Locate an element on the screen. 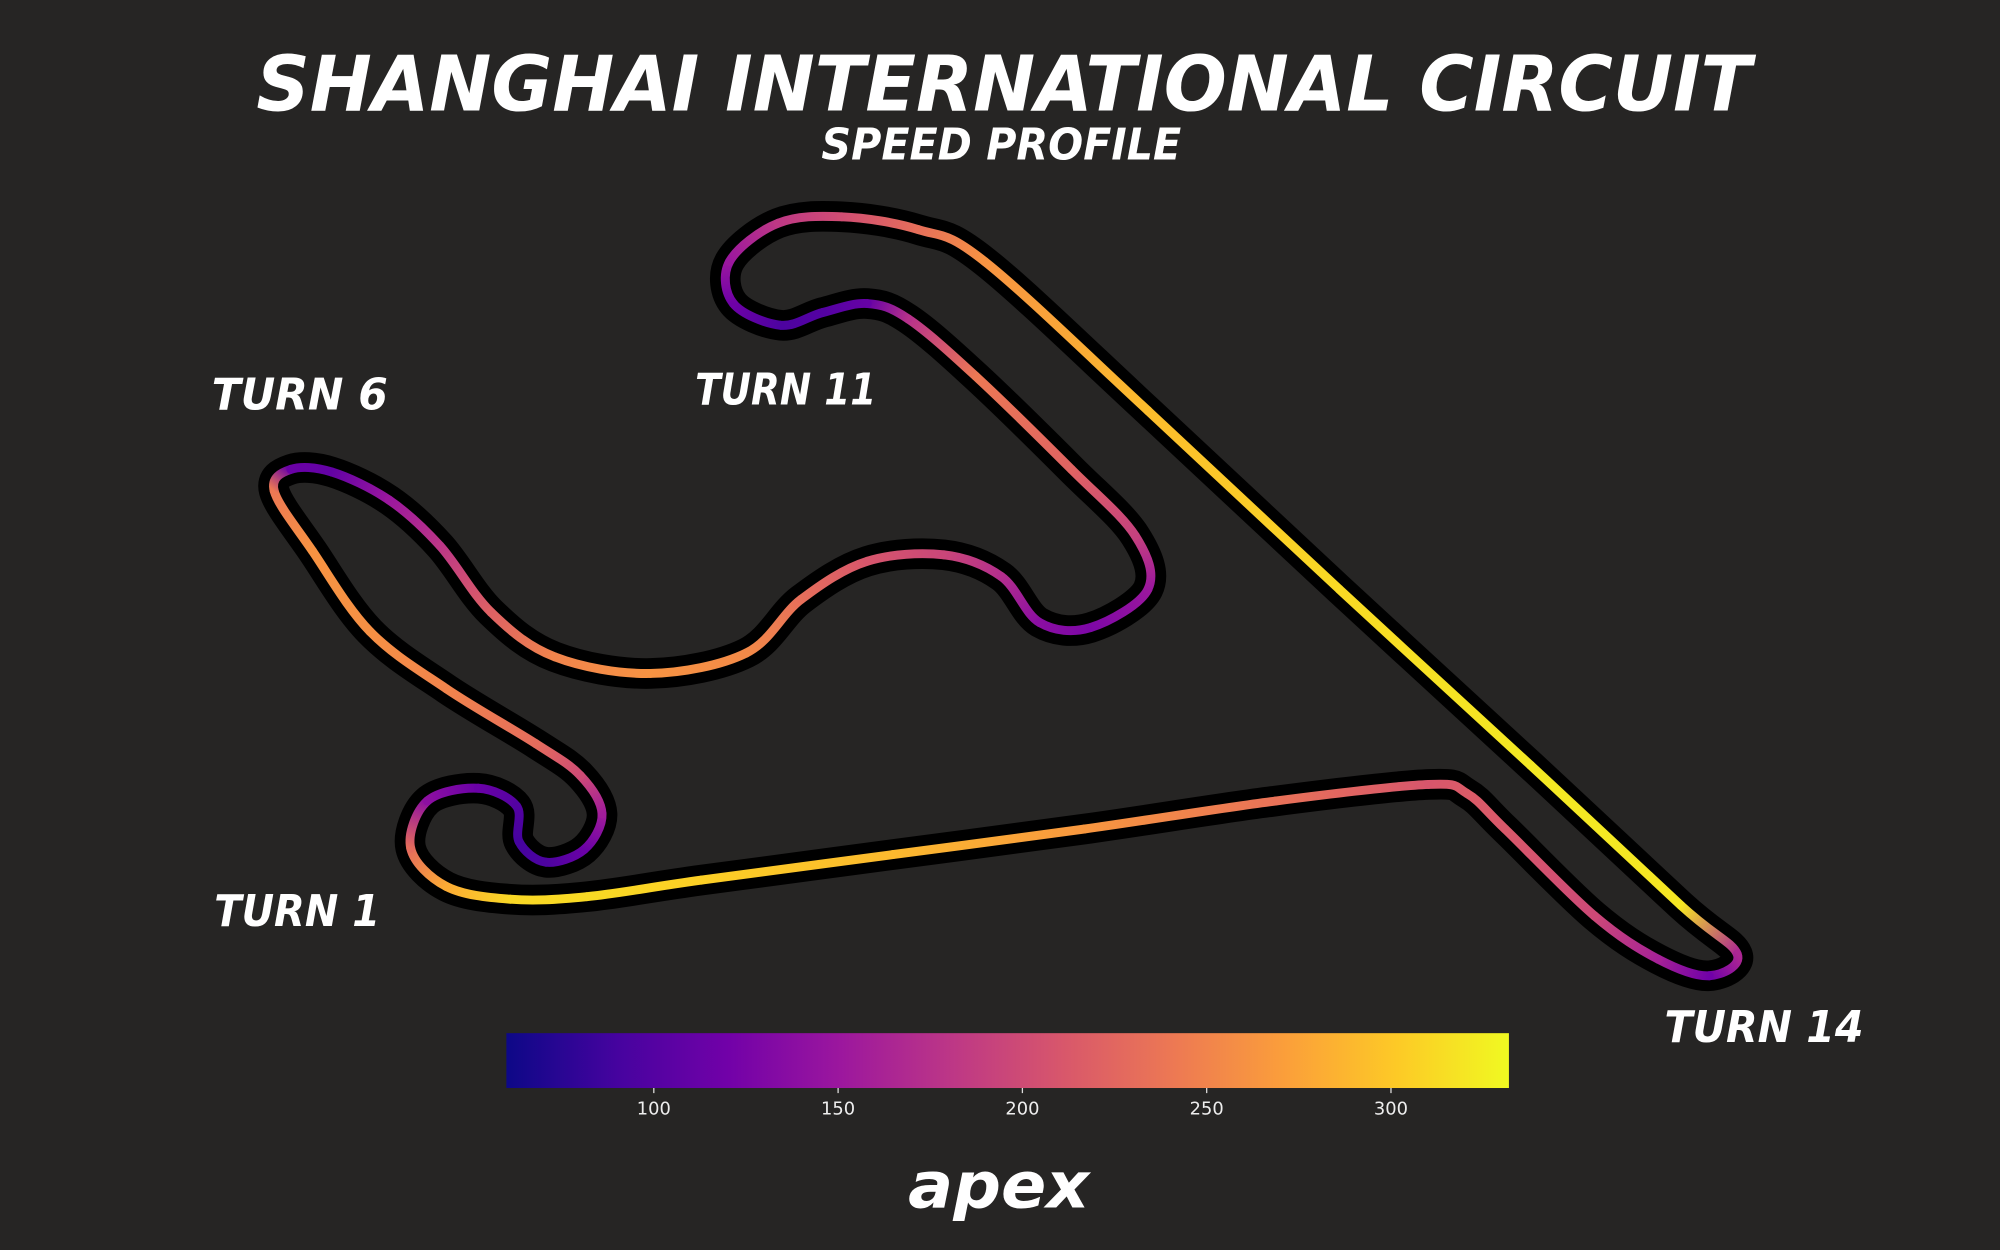  turn-label: TURN 1 is located at coordinates (297, 912).